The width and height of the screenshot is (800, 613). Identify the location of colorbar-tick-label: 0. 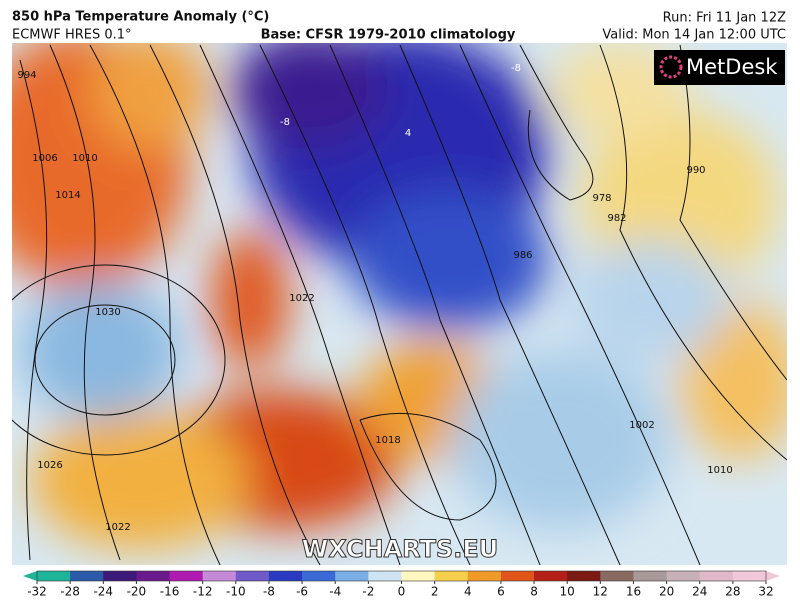
(402, 592).